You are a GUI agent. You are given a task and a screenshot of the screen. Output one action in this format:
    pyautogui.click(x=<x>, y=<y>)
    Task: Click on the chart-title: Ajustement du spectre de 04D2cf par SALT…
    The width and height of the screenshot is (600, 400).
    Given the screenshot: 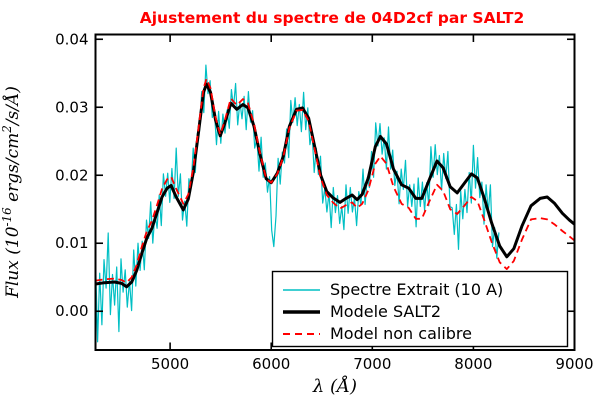 What is the action you would take?
    pyautogui.click(x=332, y=18)
    